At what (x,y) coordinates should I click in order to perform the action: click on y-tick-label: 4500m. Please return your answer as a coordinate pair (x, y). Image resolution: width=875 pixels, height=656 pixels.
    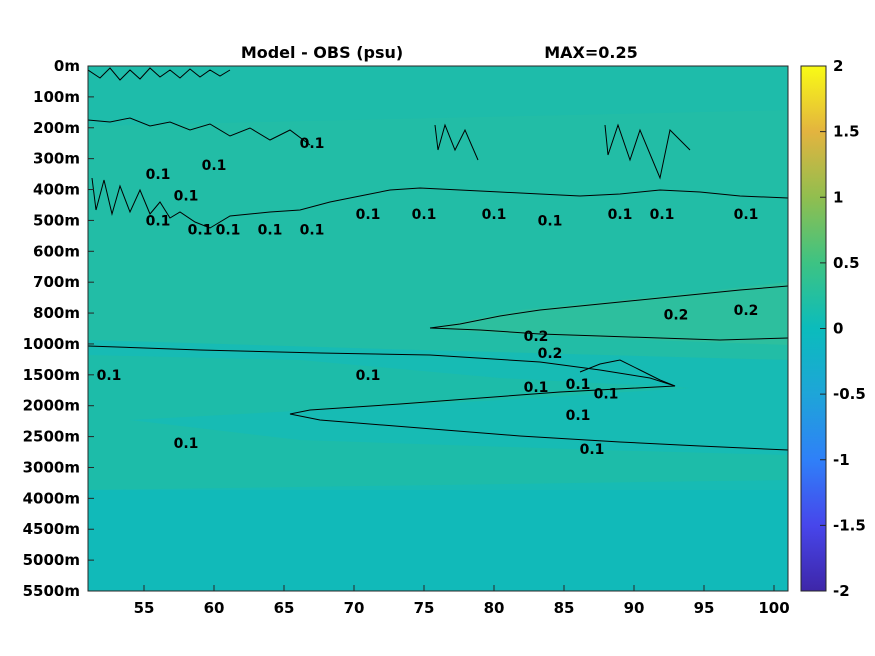
    Looking at the image, I should click on (51, 529).